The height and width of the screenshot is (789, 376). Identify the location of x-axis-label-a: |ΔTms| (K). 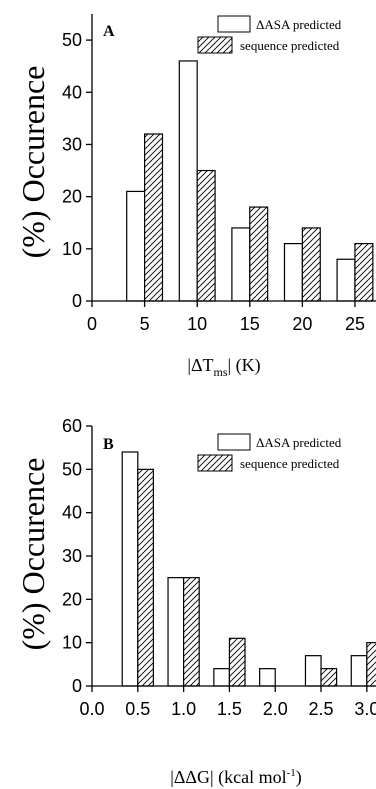
(223, 367).